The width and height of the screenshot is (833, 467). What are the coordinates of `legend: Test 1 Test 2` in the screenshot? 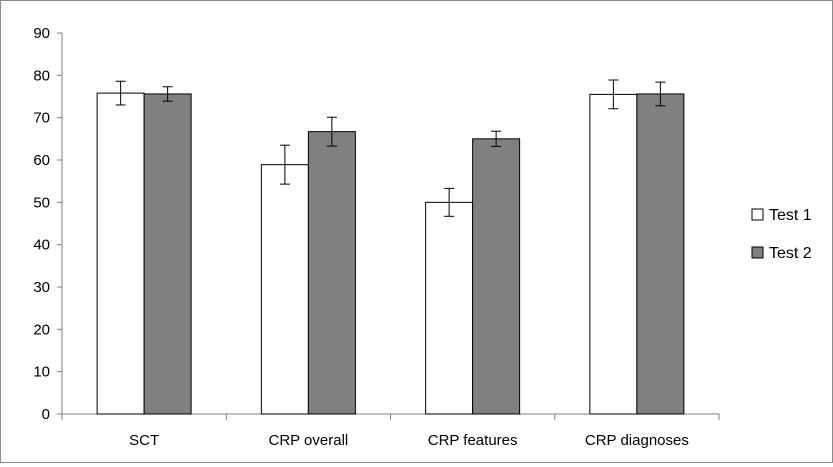 It's located at (781, 234).